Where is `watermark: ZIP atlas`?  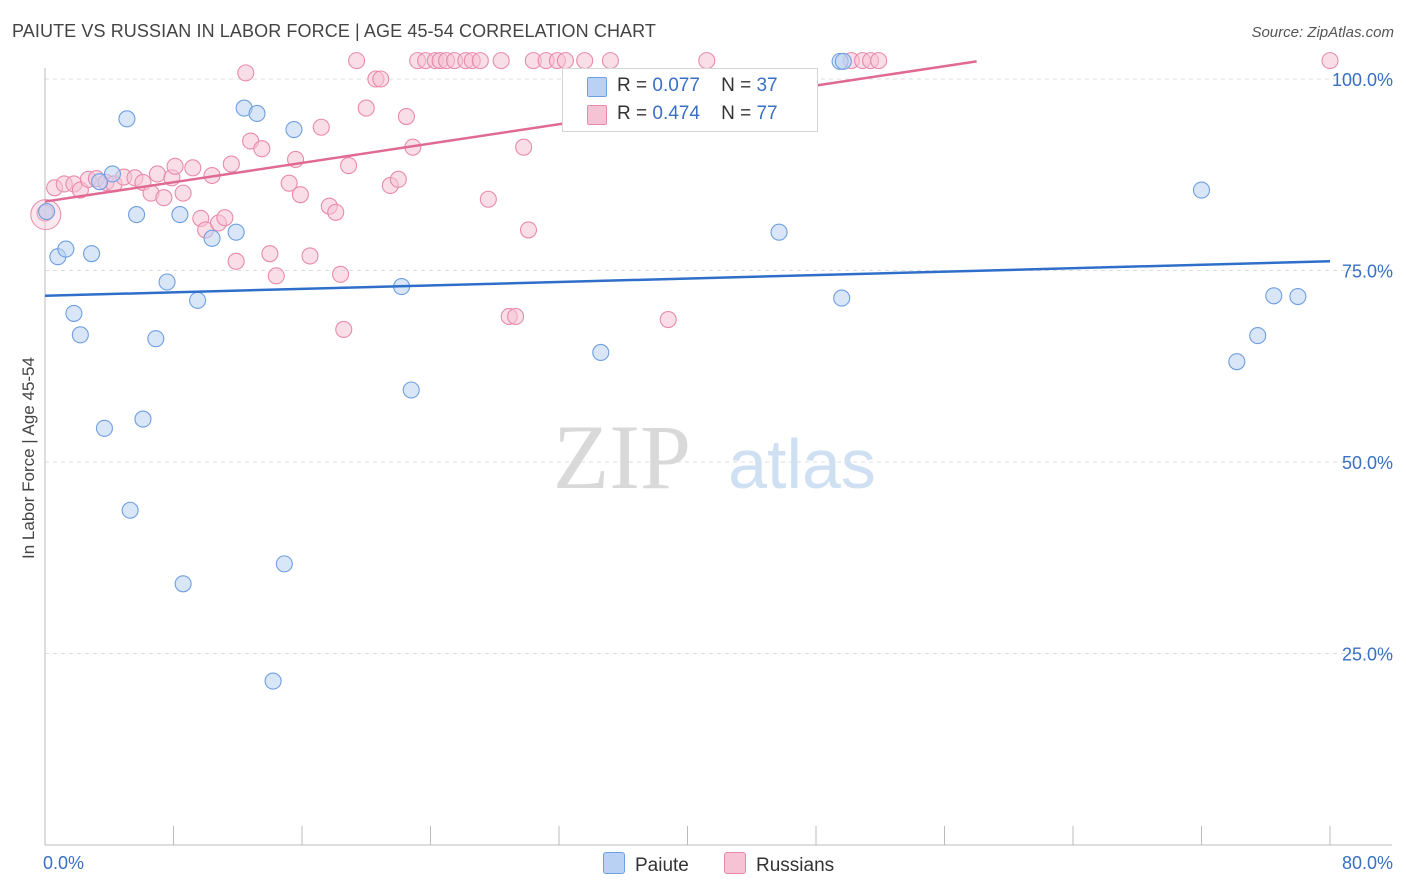 watermark: ZIP atlas is located at coordinates (714, 457).